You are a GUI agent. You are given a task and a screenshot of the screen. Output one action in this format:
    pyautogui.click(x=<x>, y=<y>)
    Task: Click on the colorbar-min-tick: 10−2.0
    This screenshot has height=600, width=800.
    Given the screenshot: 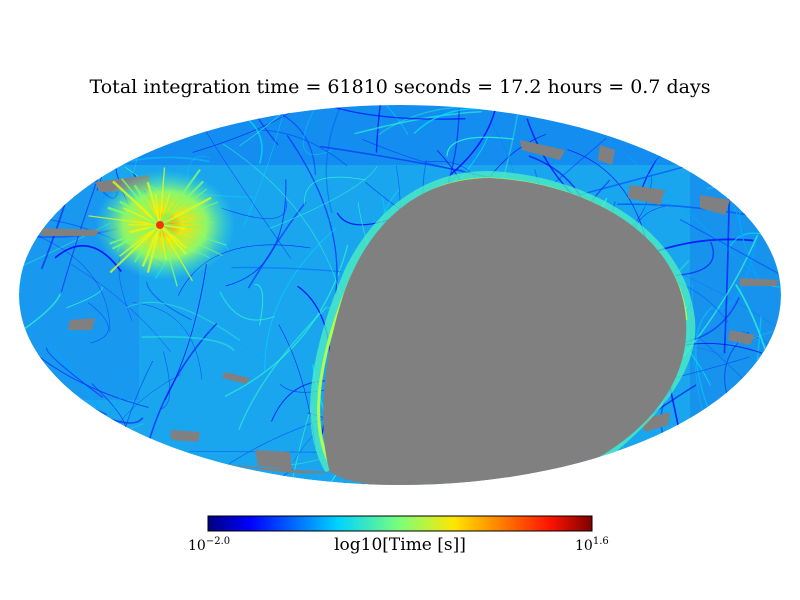 What is the action you would take?
    pyautogui.click(x=209, y=545)
    